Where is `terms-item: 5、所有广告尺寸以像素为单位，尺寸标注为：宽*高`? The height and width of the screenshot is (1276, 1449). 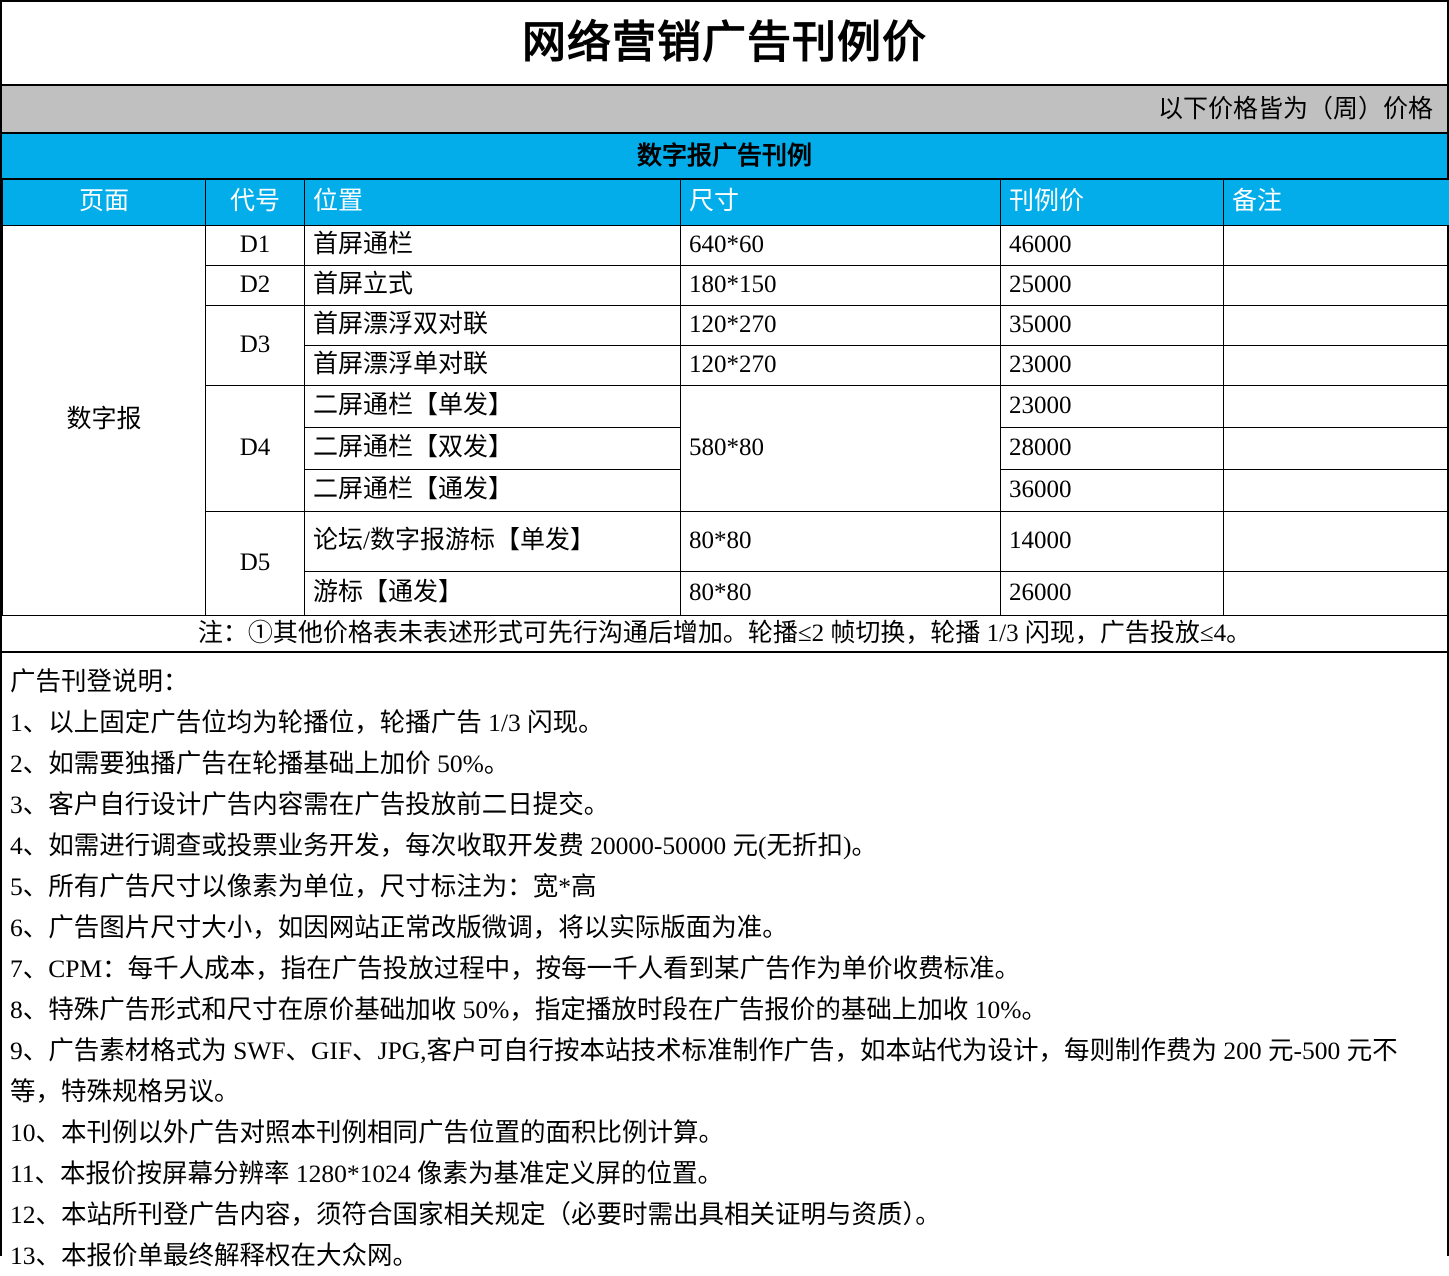
terms-item: 5、所有广告尺寸以像素为单位，尺寸标注为：宽*高 is located at coordinates (724, 886).